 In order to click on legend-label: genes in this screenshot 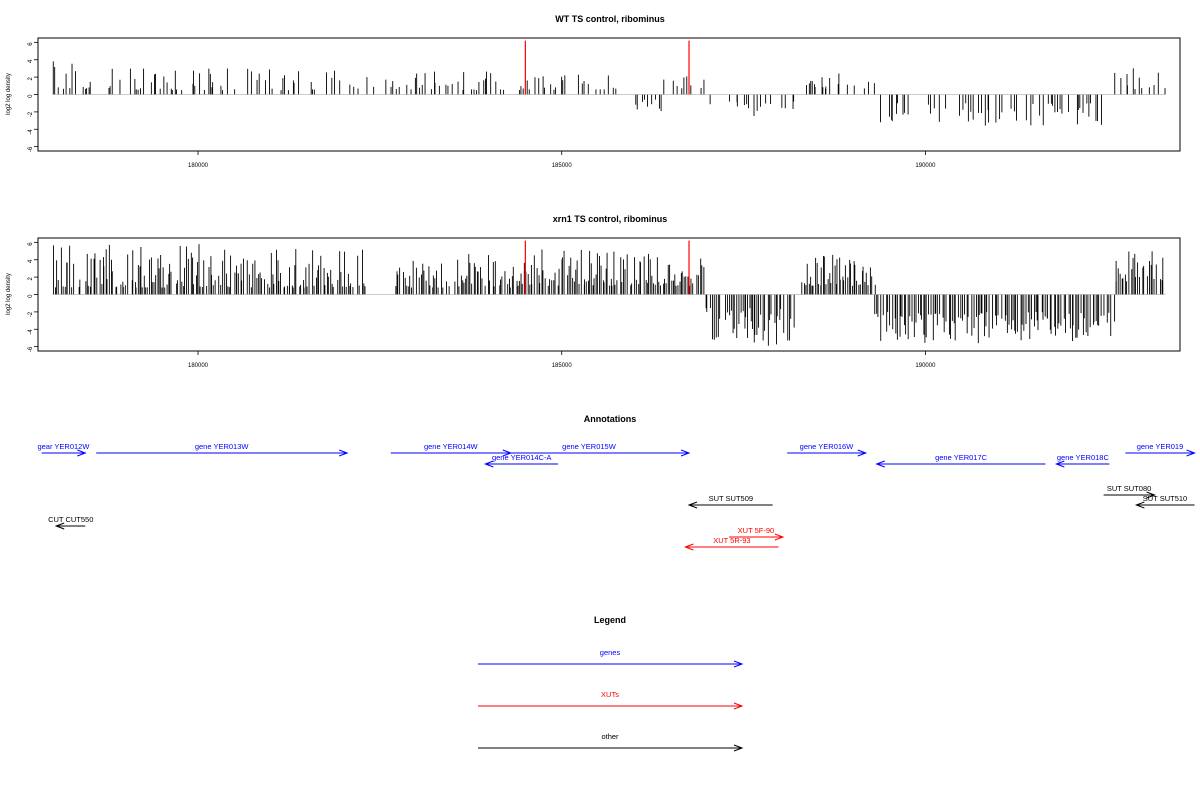, I will do `click(610, 652)`.